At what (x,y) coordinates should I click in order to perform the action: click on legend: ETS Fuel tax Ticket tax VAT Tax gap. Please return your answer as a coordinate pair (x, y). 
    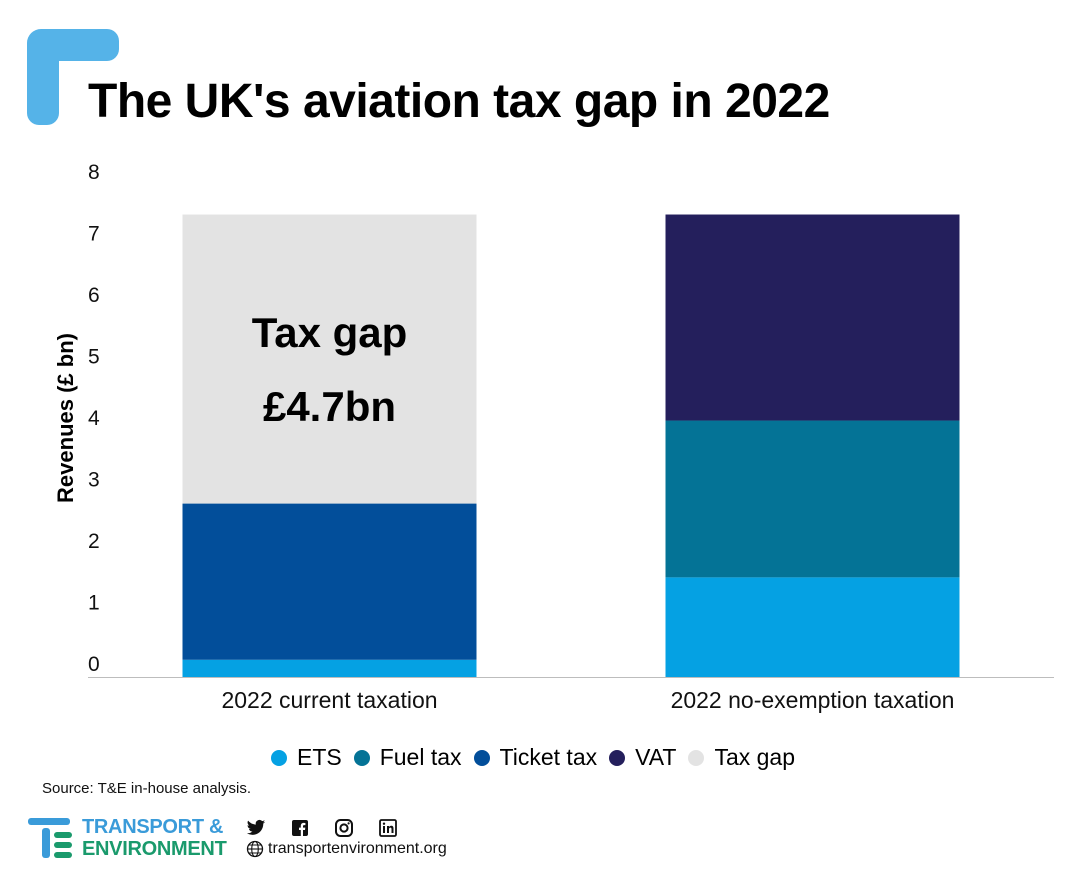
    Looking at the image, I should click on (533, 757).